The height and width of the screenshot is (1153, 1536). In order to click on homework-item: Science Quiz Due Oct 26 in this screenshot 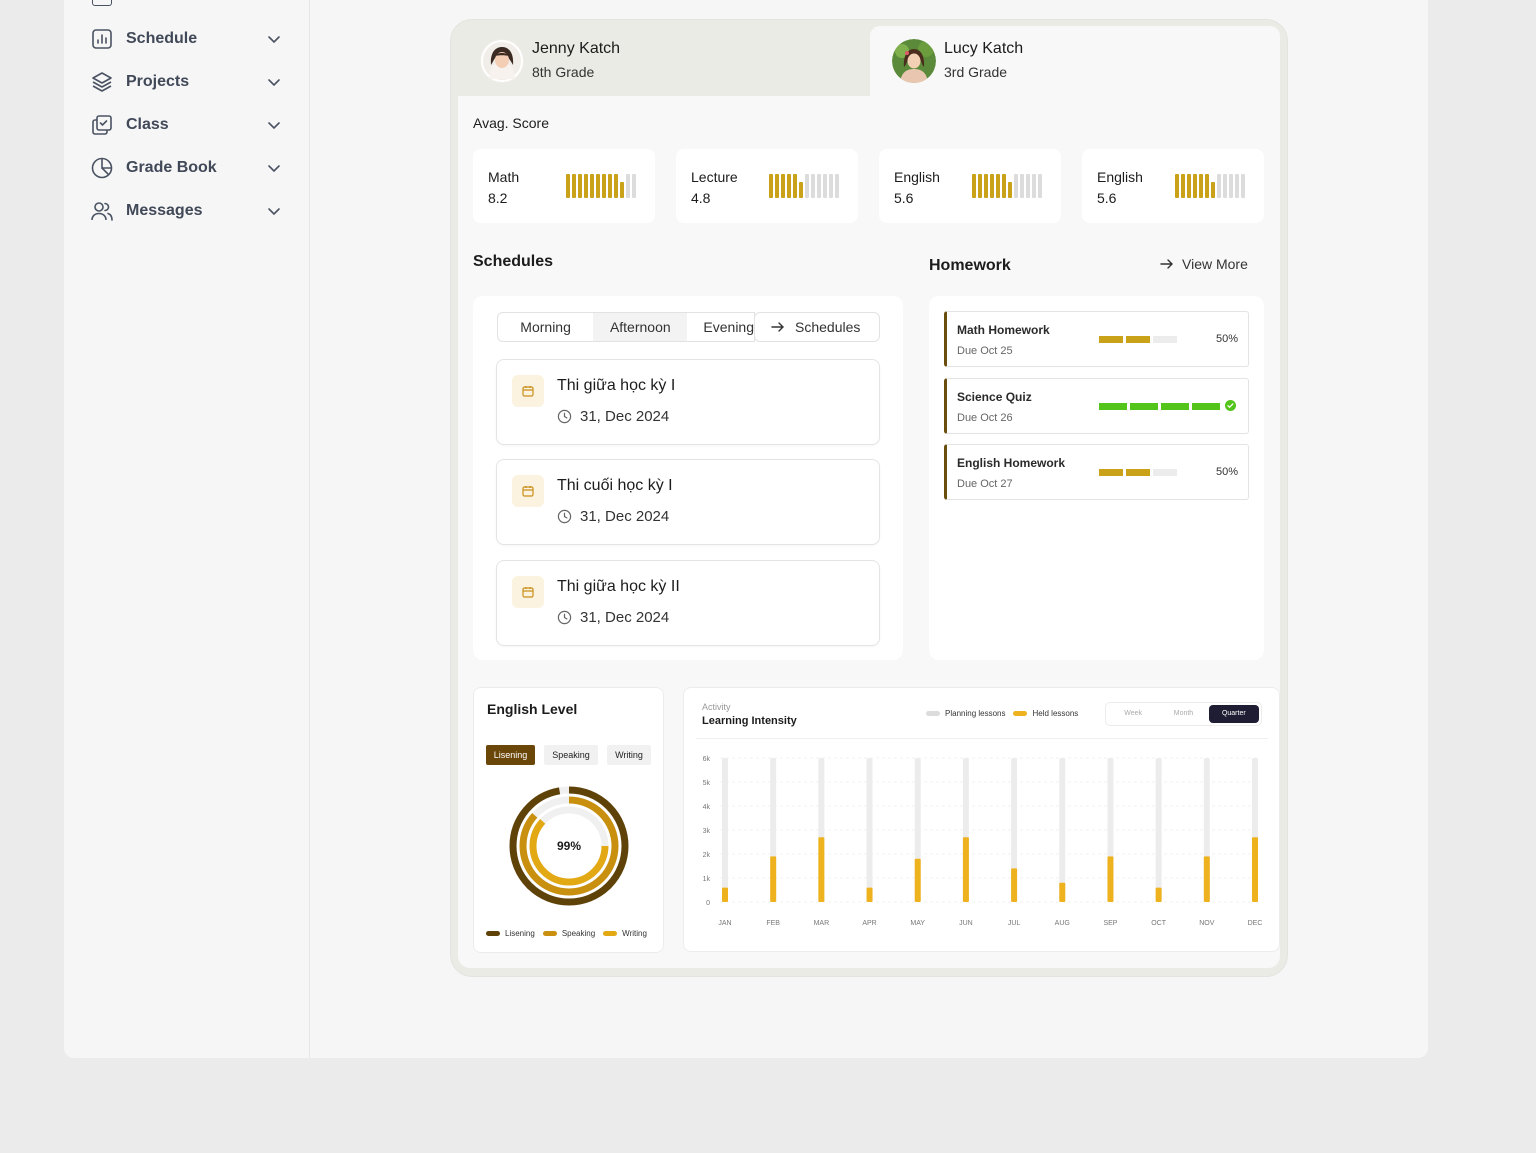, I will do `click(1096, 406)`.